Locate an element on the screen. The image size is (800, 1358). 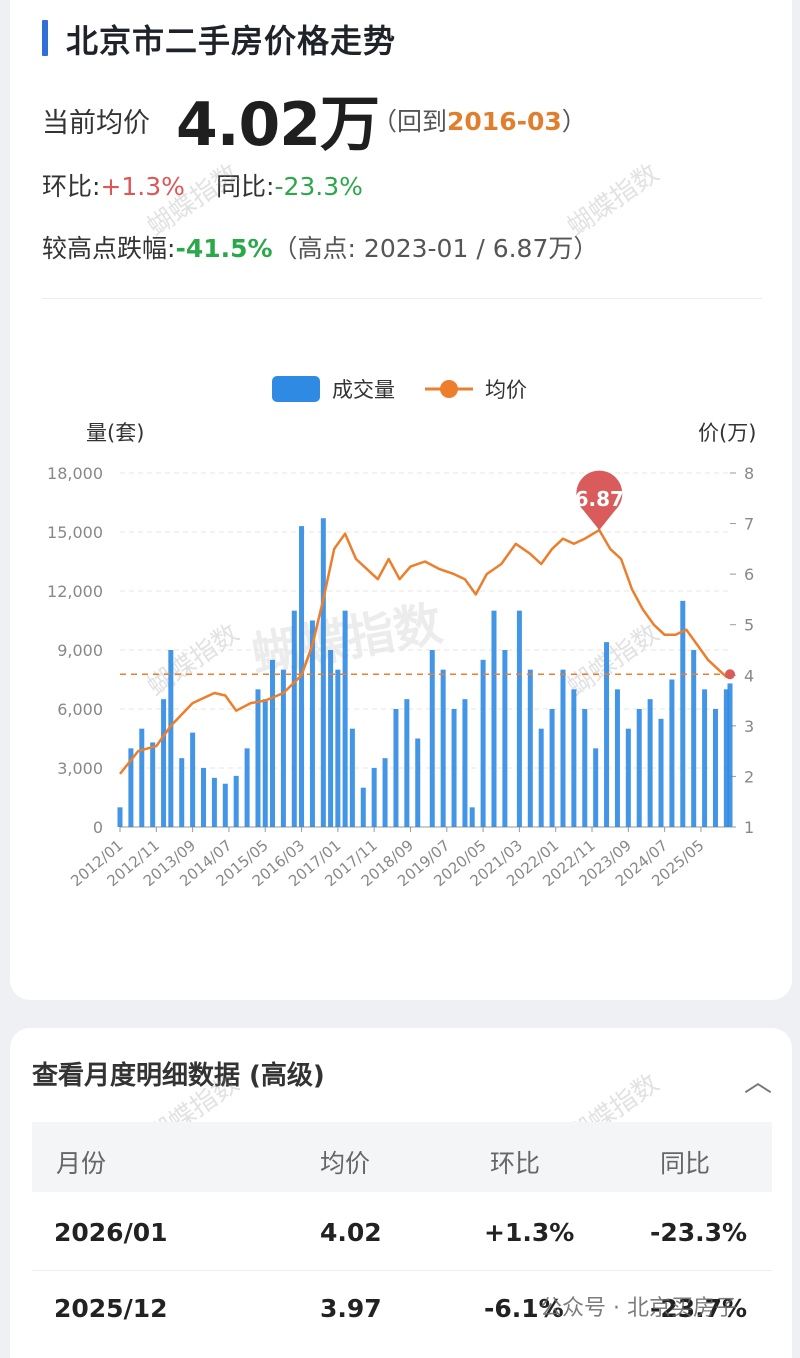
table-cell-month: 2026/01 is located at coordinates (111, 1232).